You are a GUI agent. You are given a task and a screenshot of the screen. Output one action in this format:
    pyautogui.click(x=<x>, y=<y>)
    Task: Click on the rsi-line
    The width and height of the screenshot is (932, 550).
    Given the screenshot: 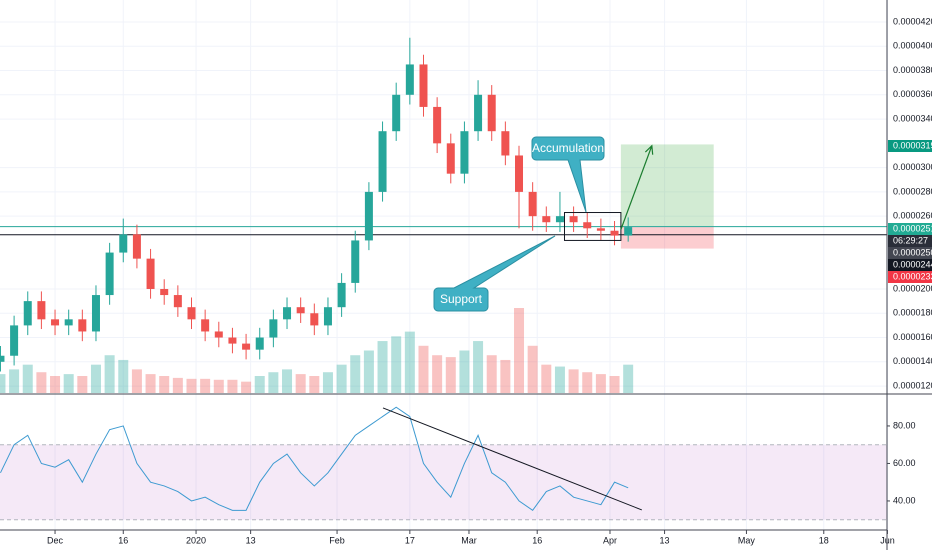 What is the action you would take?
    pyautogui.click(x=314, y=459)
    